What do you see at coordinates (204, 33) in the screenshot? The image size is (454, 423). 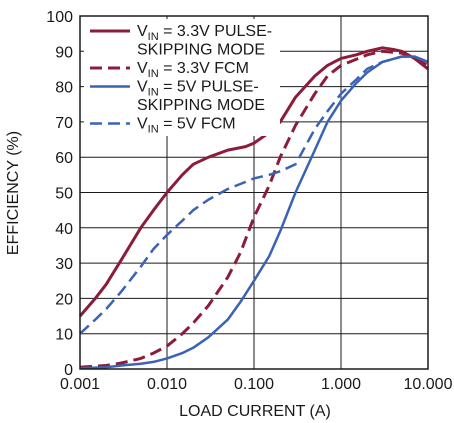 I see `legend-label: VIN = 3.3V PULSE-` at bounding box center [204, 33].